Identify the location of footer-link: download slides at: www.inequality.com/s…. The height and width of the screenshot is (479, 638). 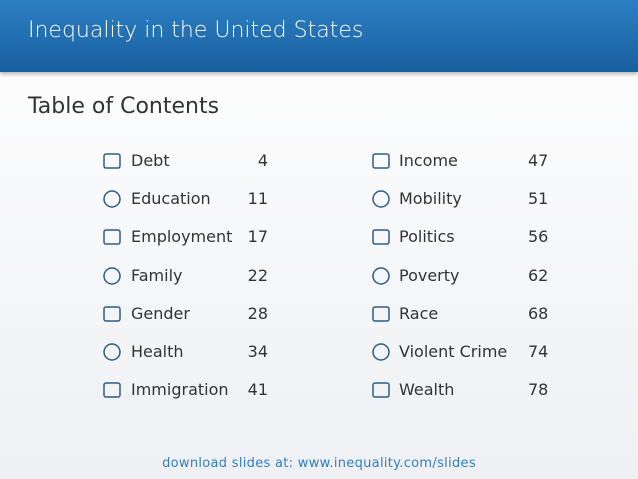
(319, 463).